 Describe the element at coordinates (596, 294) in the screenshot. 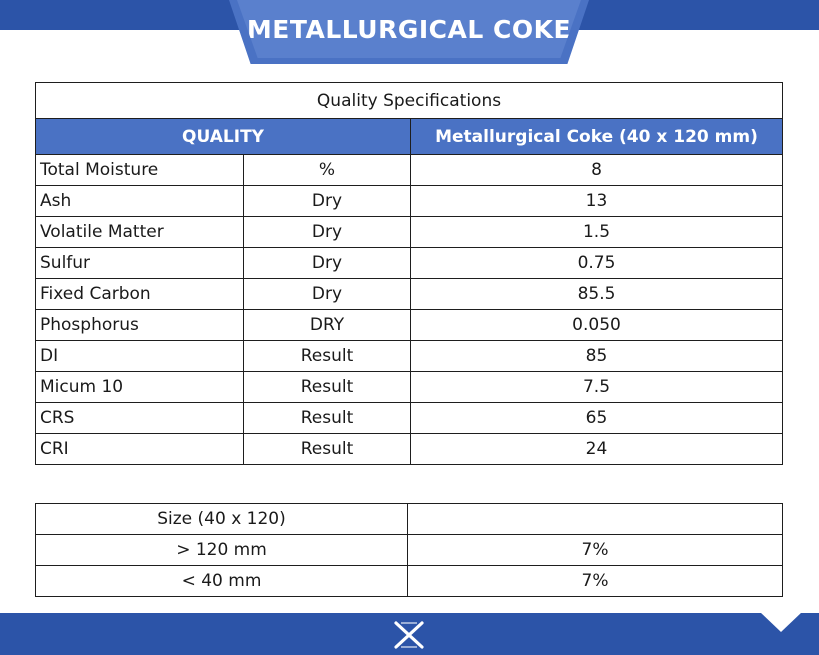

I see `quality-value-cell: 85.5` at that location.